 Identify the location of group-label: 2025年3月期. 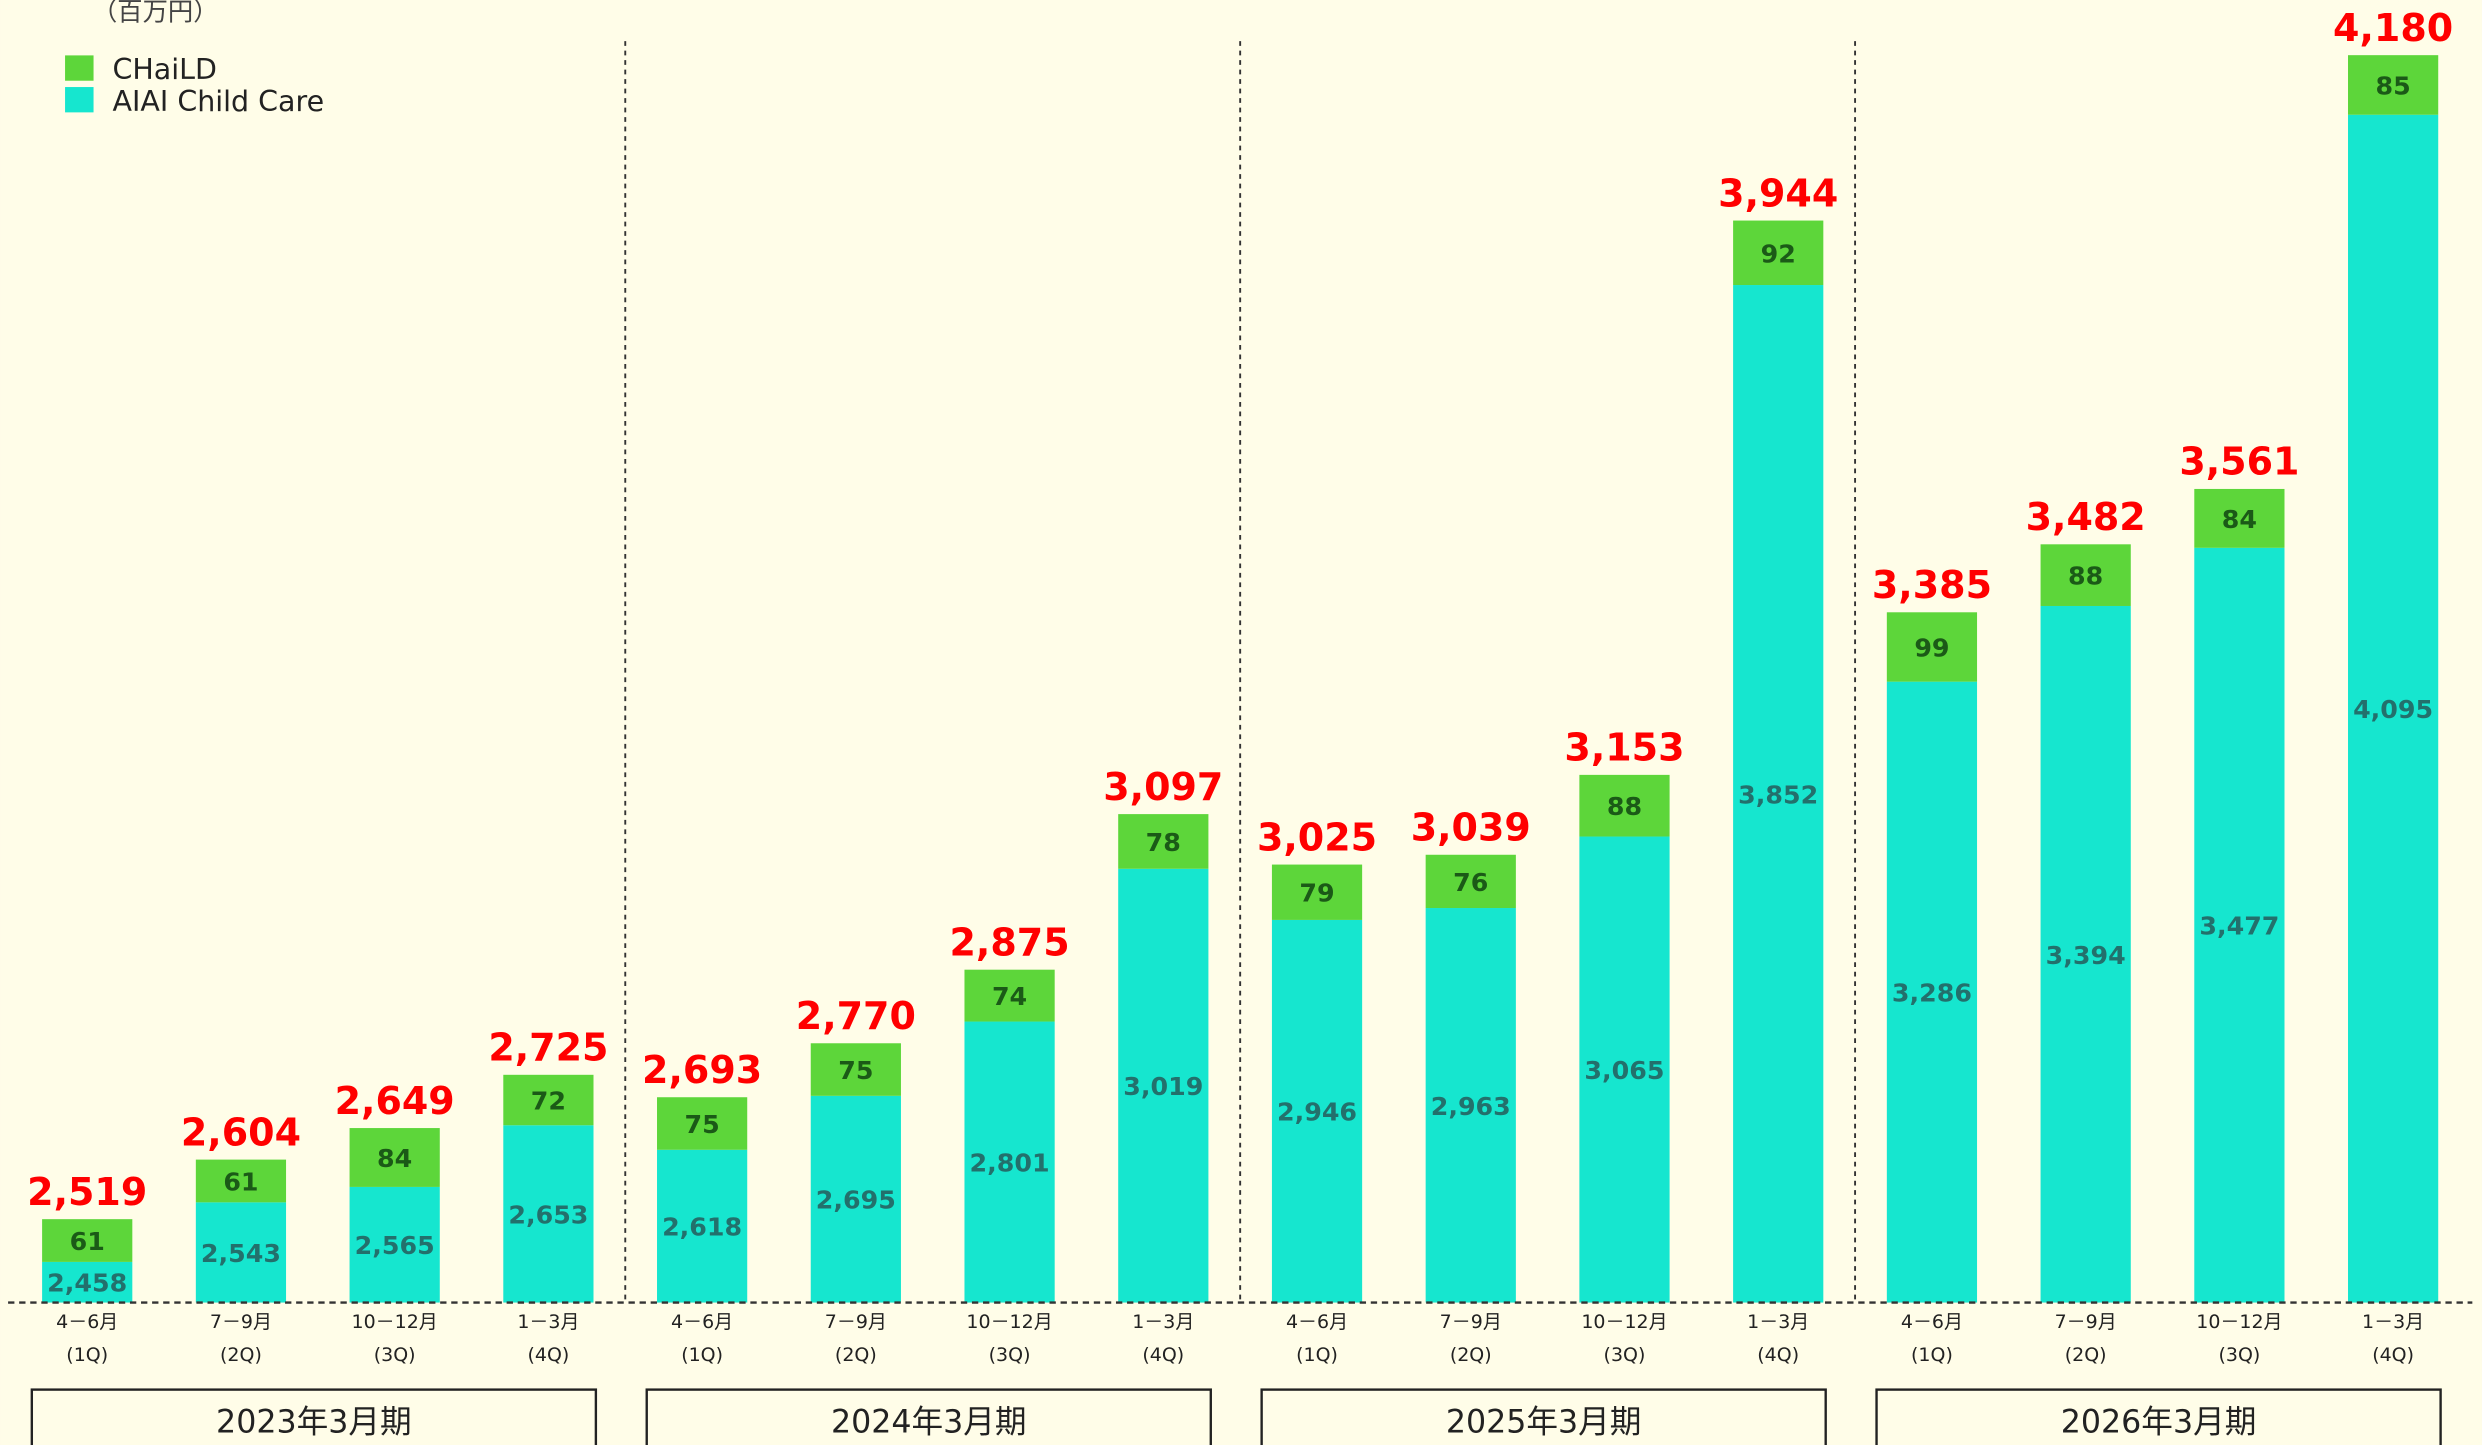
(1544, 1422).